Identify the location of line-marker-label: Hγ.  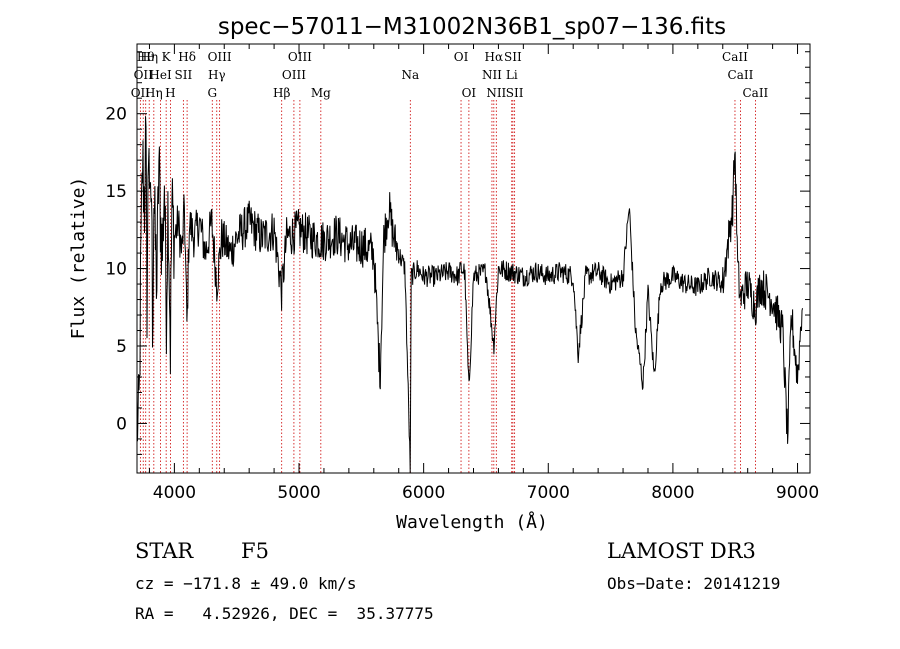
(217, 75).